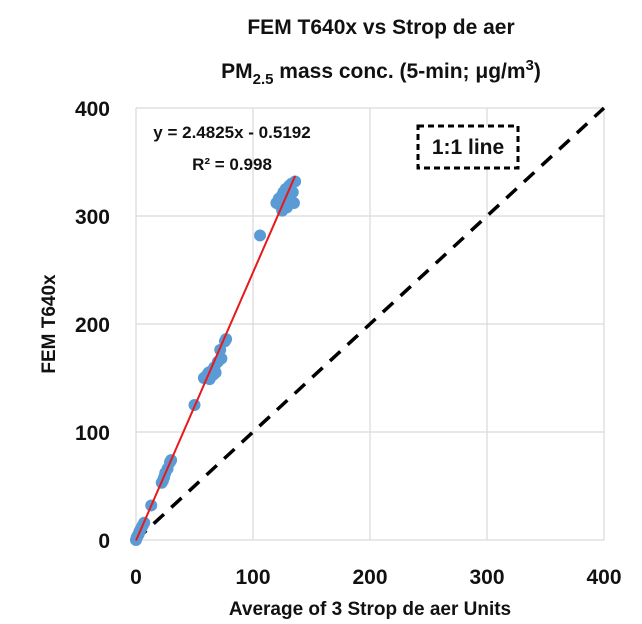 This screenshot has width=642, height=624. What do you see at coordinates (537, 71) in the screenshot?
I see `title-suffix: )` at bounding box center [537, 71].